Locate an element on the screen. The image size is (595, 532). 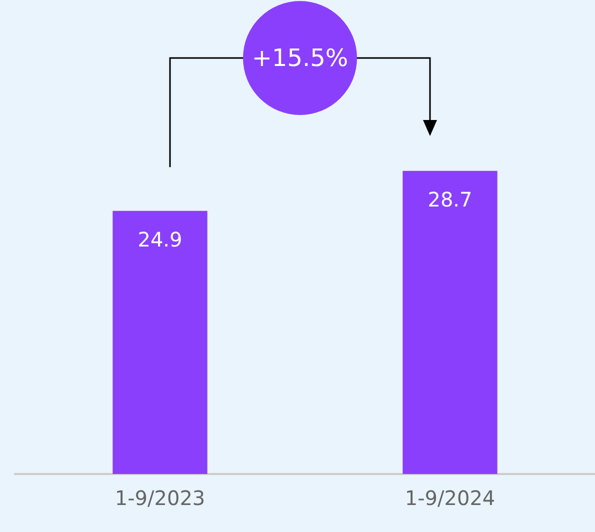
data-label: 24.9 is located at coordinates (160, 239).